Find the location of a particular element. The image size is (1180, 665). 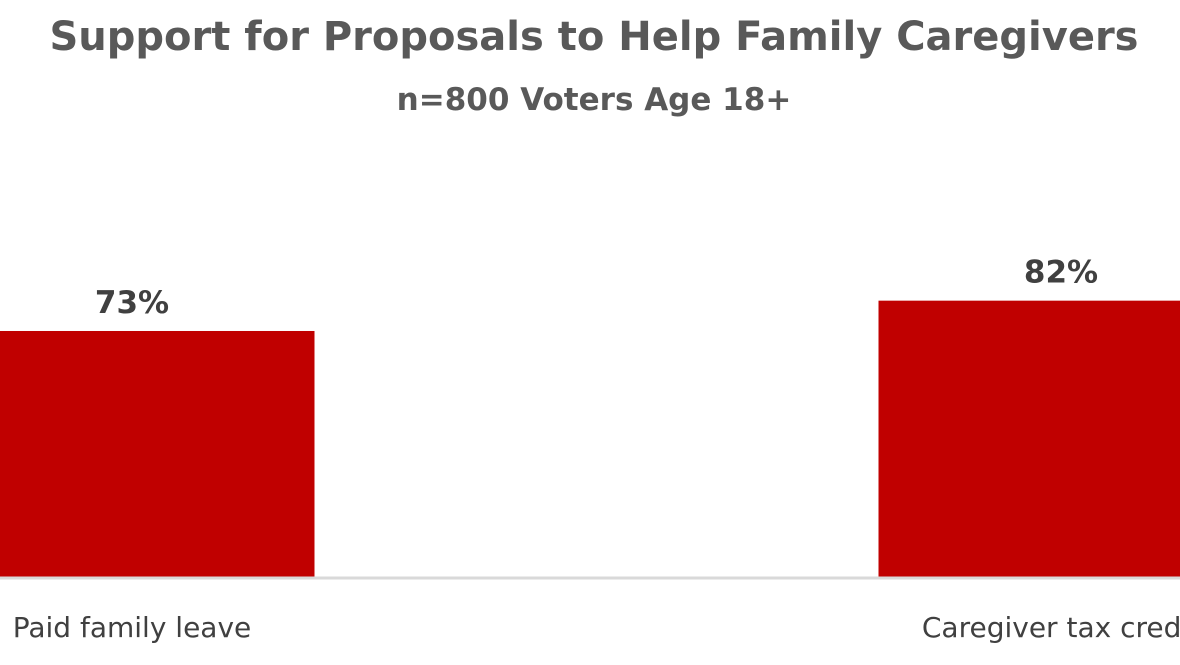

data-label-0: 73% is located at coordinates (132, 303).